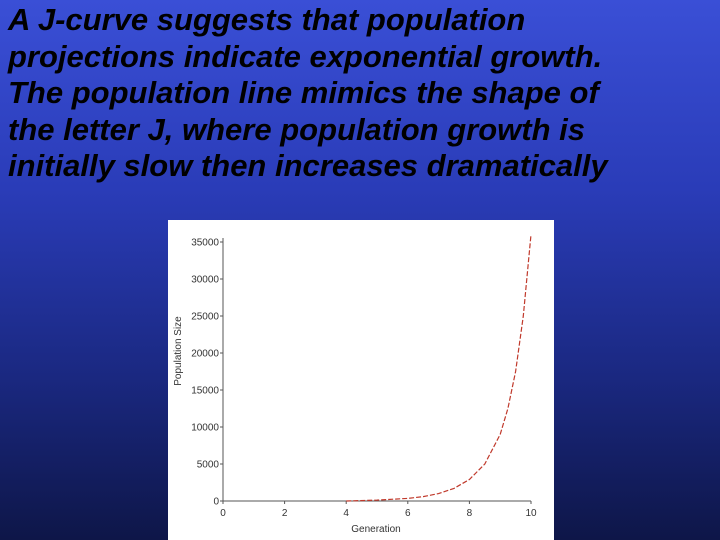 This screenshot has height=540, width=720. I want to click on heading-line-3: The population line mimics the shape of, so click(303, 92).